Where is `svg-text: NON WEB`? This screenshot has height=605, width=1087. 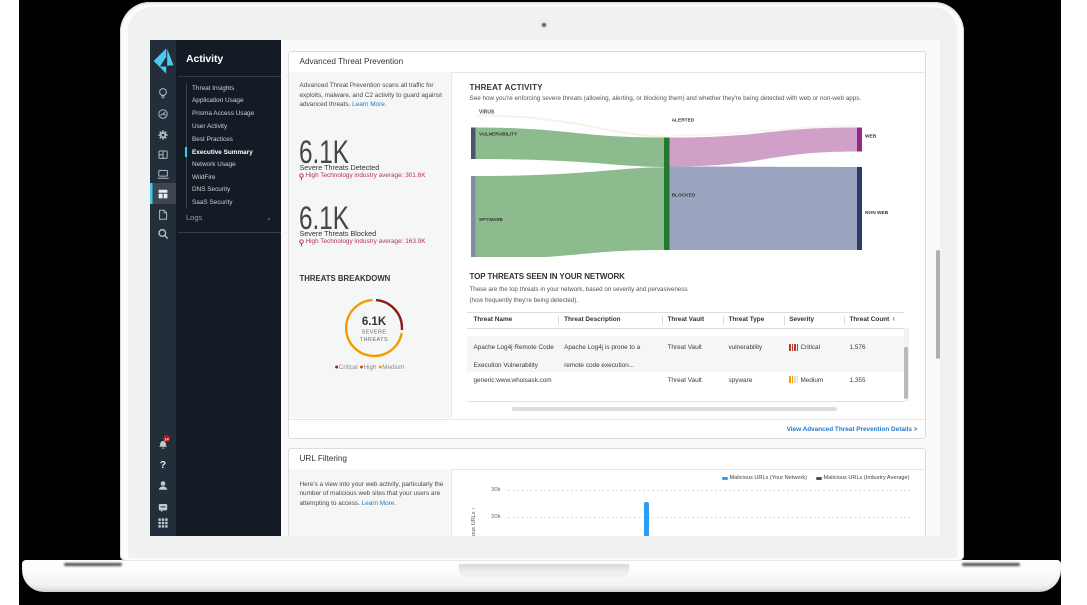 svg-text: NON WEB is located at coordinates (877, 213).